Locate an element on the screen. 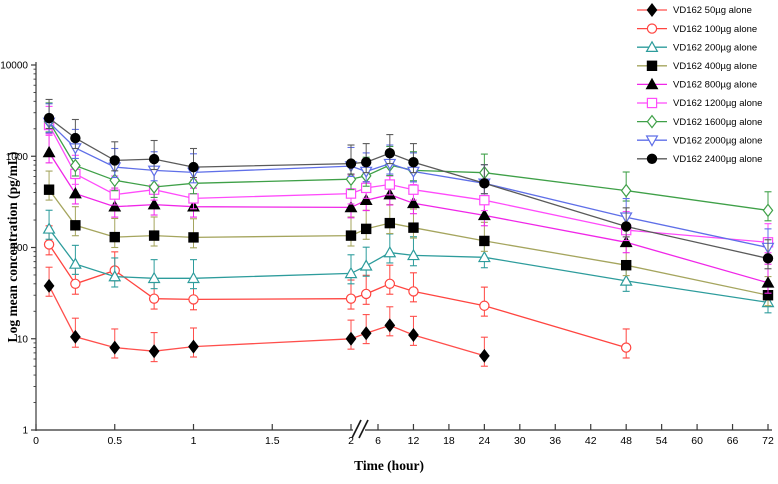  x-tick-label: 1 is located at coordinates (194, 441).